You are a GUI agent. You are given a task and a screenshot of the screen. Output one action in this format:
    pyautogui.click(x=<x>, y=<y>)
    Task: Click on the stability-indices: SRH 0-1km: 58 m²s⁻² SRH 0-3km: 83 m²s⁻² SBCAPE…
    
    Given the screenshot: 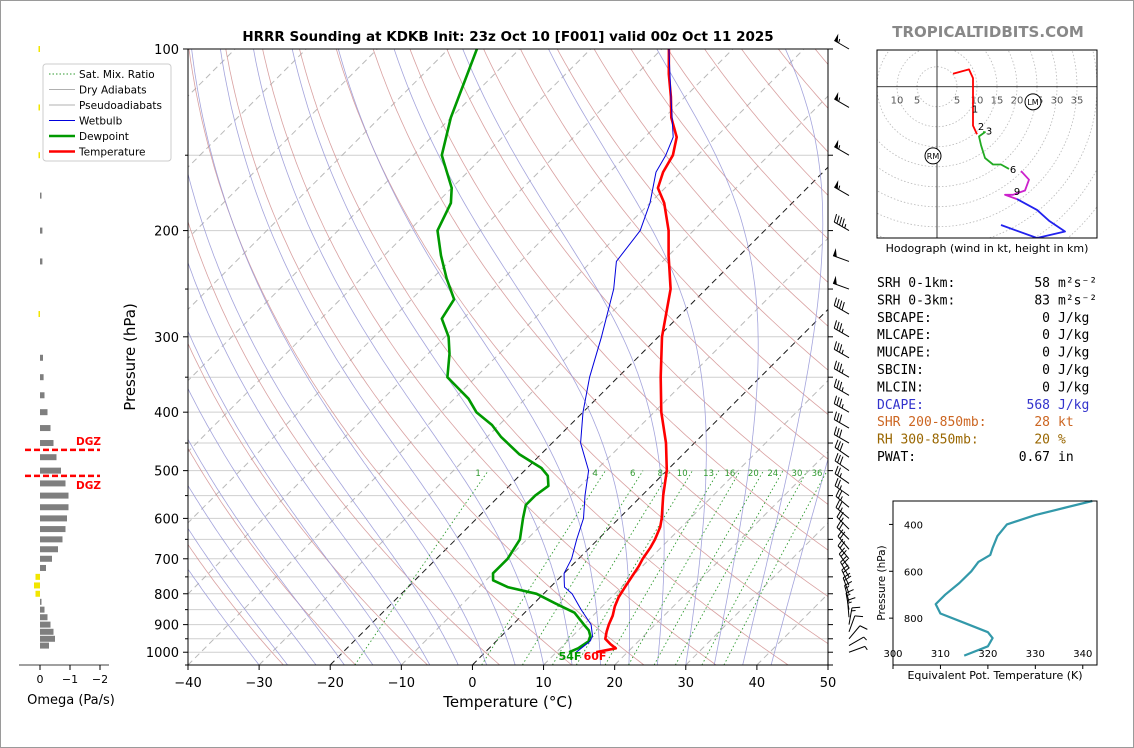 What is the action you would take?
    pyautogui.click(x=987, y=370)
    